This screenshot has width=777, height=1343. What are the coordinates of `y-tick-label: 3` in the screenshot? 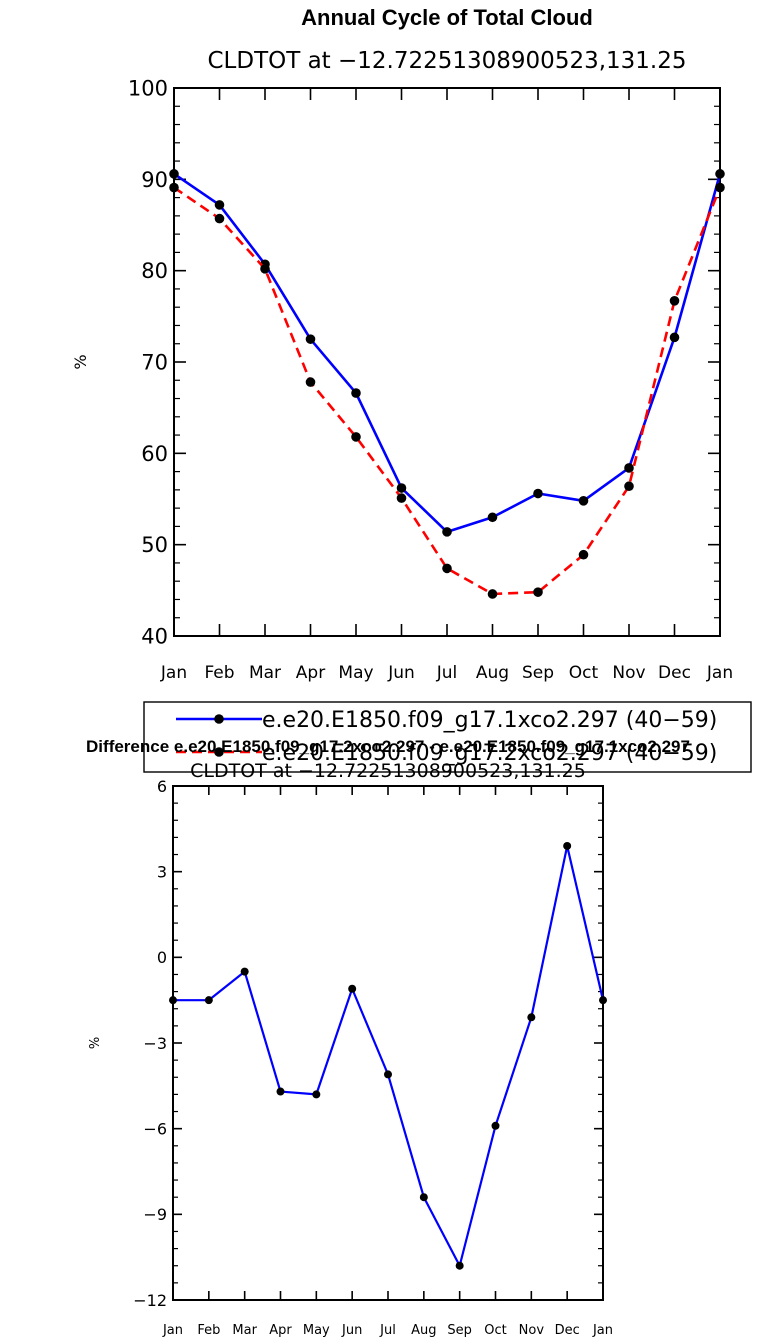 It's located at (162, 871).